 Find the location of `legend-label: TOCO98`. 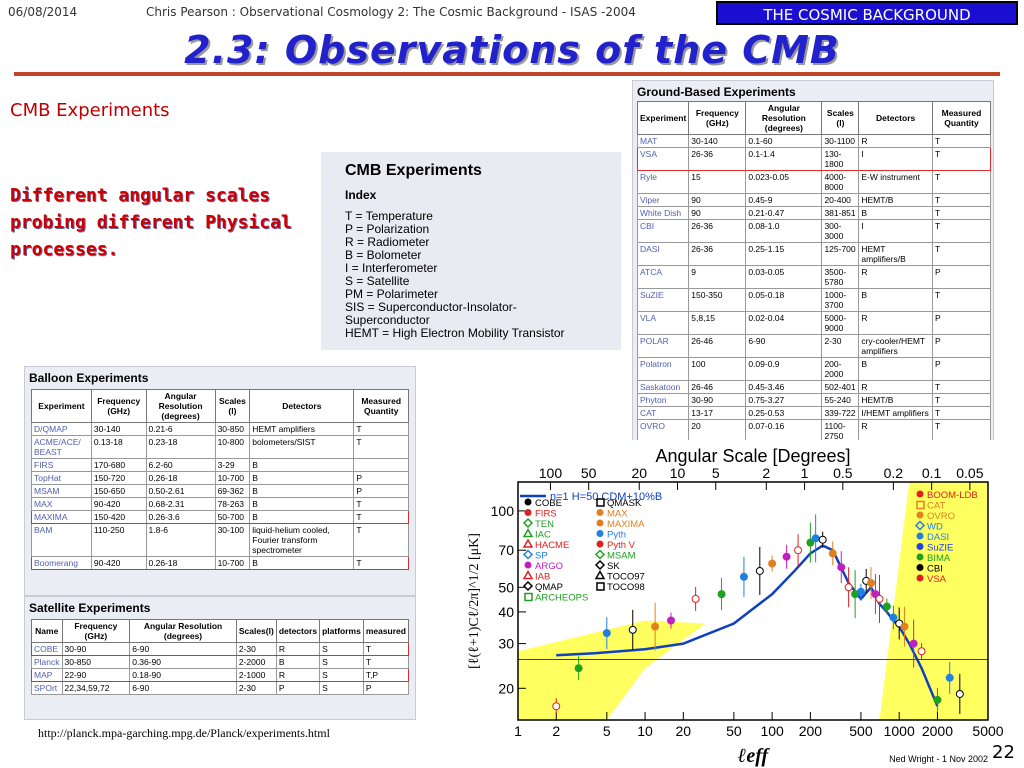

legend-label: TOCO98 is located at coordinates (626, 587).